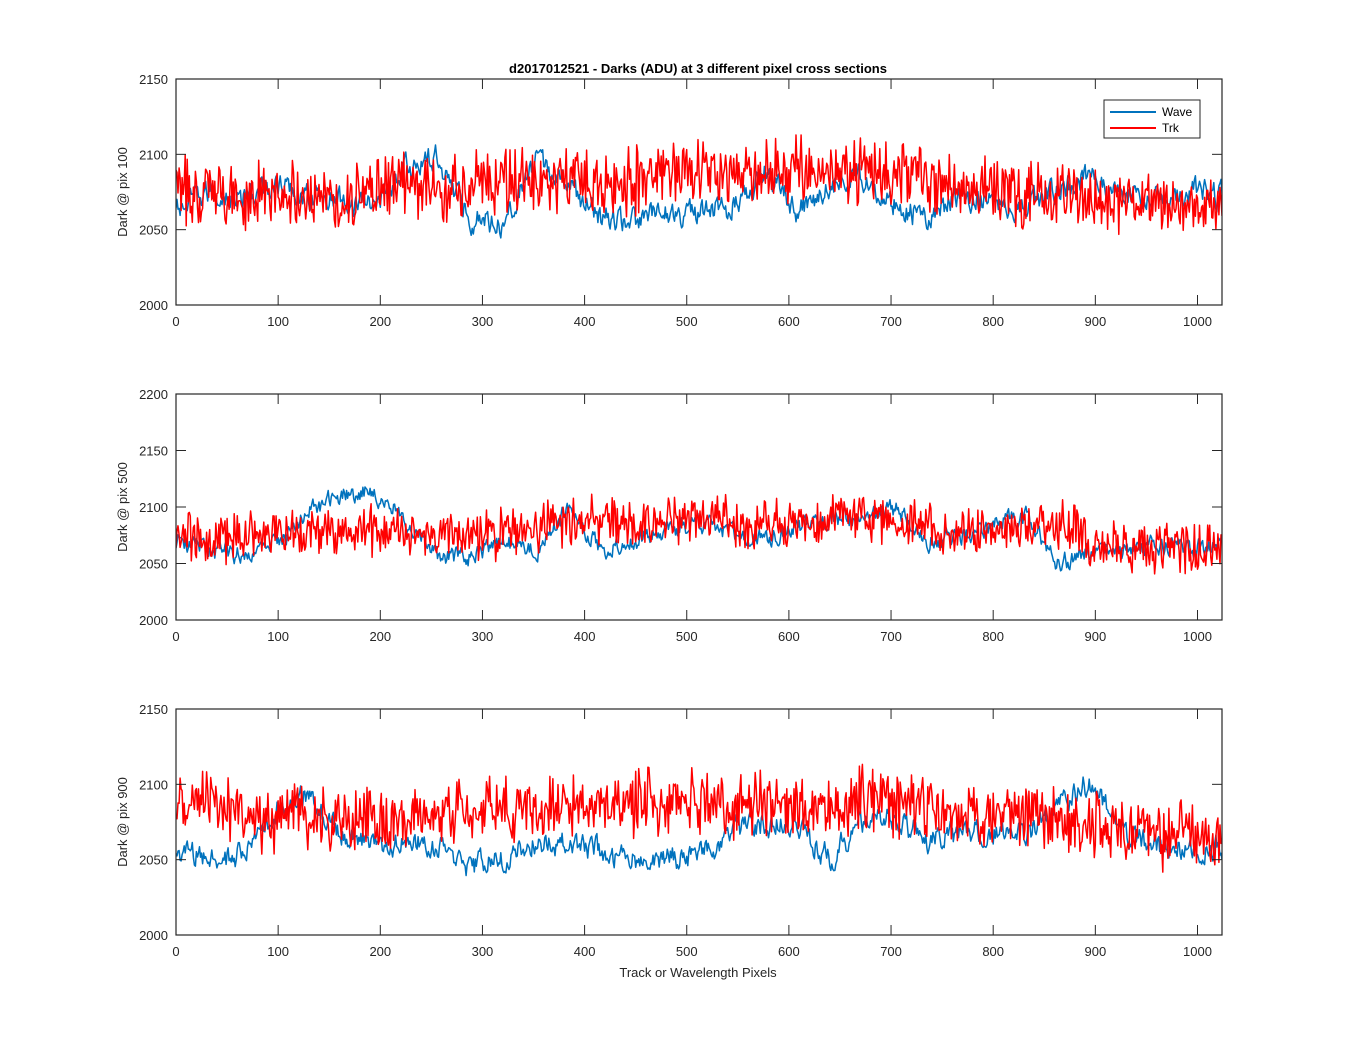  I want to click on x-axis-label: Track or Wavelength Pixels, so click(698, 972).